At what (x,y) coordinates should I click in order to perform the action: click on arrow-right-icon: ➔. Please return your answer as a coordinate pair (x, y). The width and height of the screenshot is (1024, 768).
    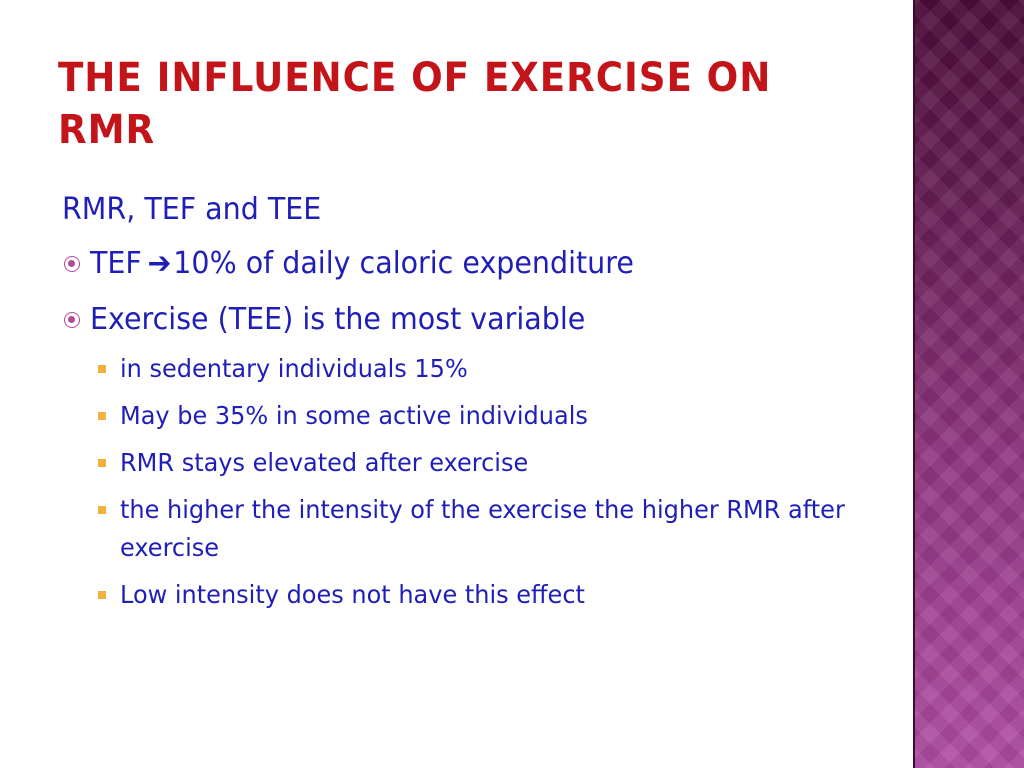
    Looking at the image, I should click on (159, 263).